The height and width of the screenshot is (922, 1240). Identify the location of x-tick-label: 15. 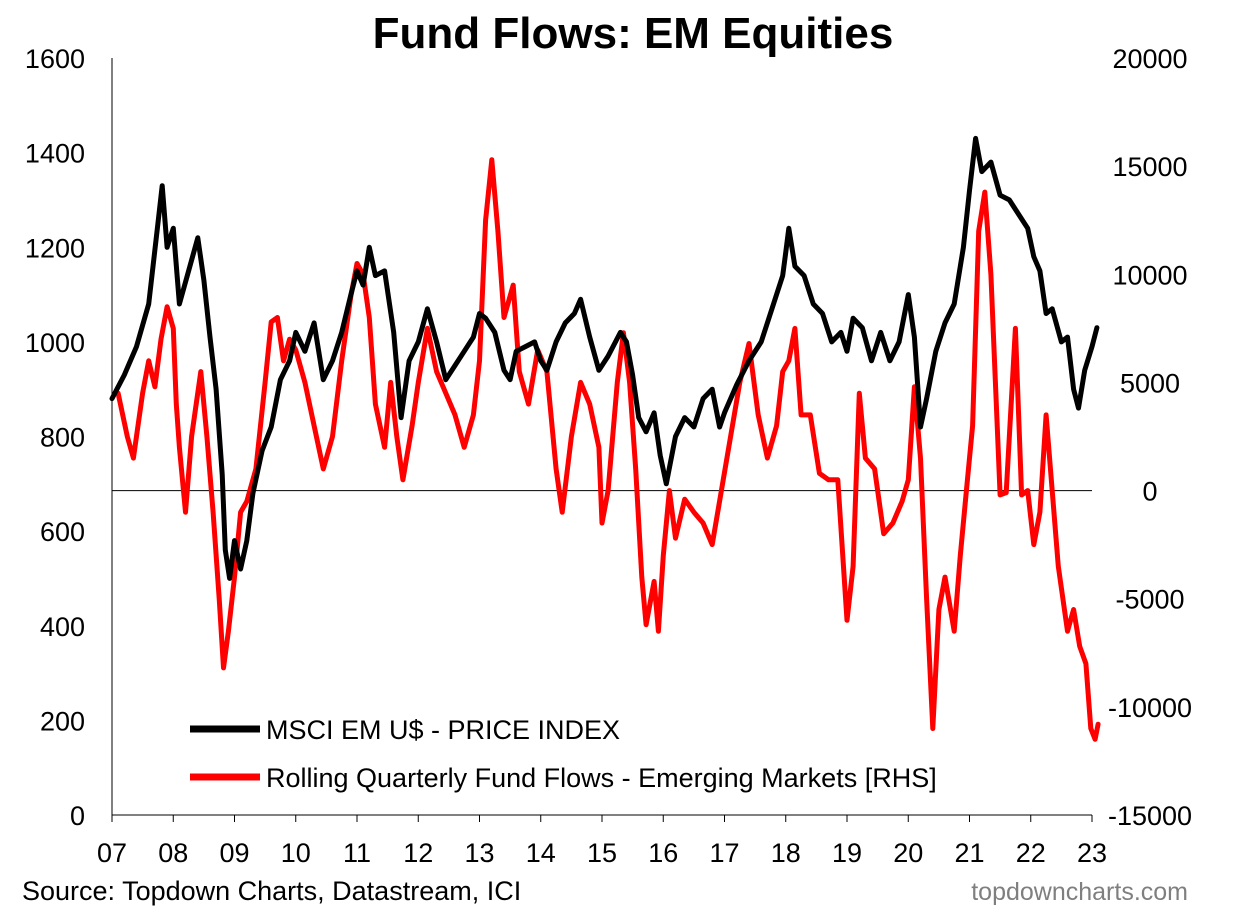
(602, 853).